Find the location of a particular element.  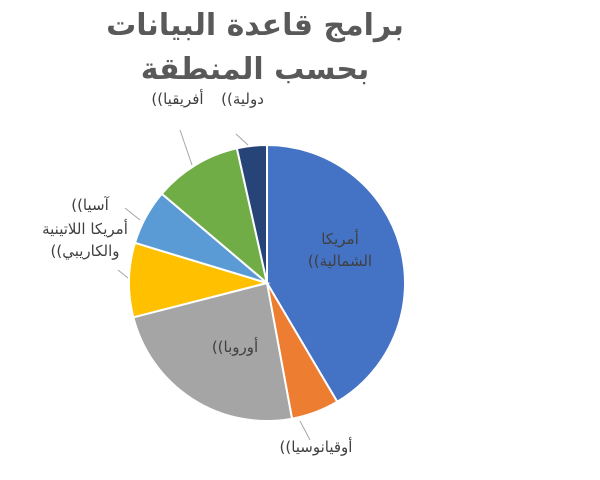

slice-label: أوروبا)) is located at coordinates (235, 347).